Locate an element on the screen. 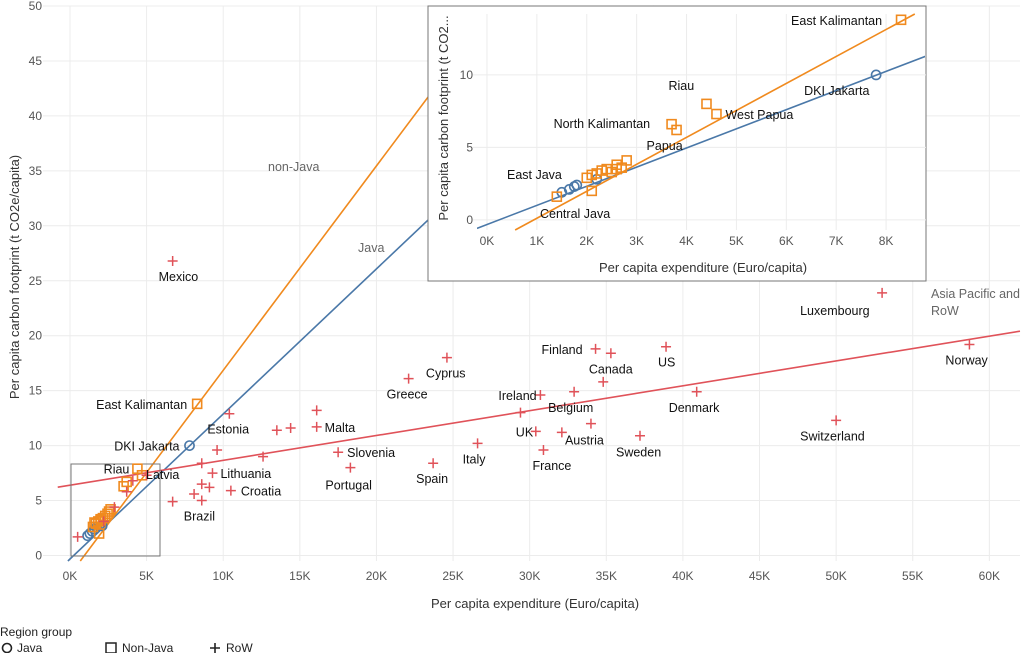  main-point-row-spain is located at coordinates (433, 463).